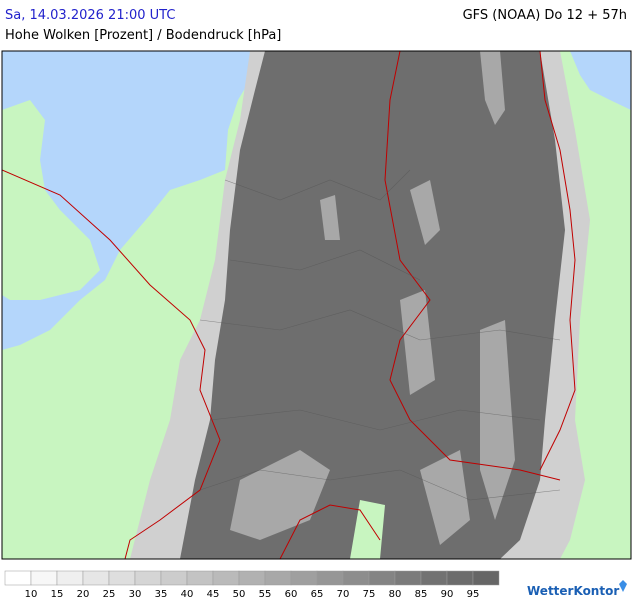  I want to click on island, so click(51, 200).